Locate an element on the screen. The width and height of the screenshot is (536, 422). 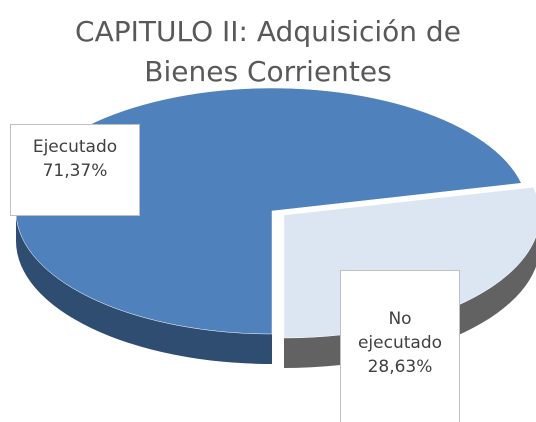
label-category: Ejecutado is located at coordinates (75, 147).